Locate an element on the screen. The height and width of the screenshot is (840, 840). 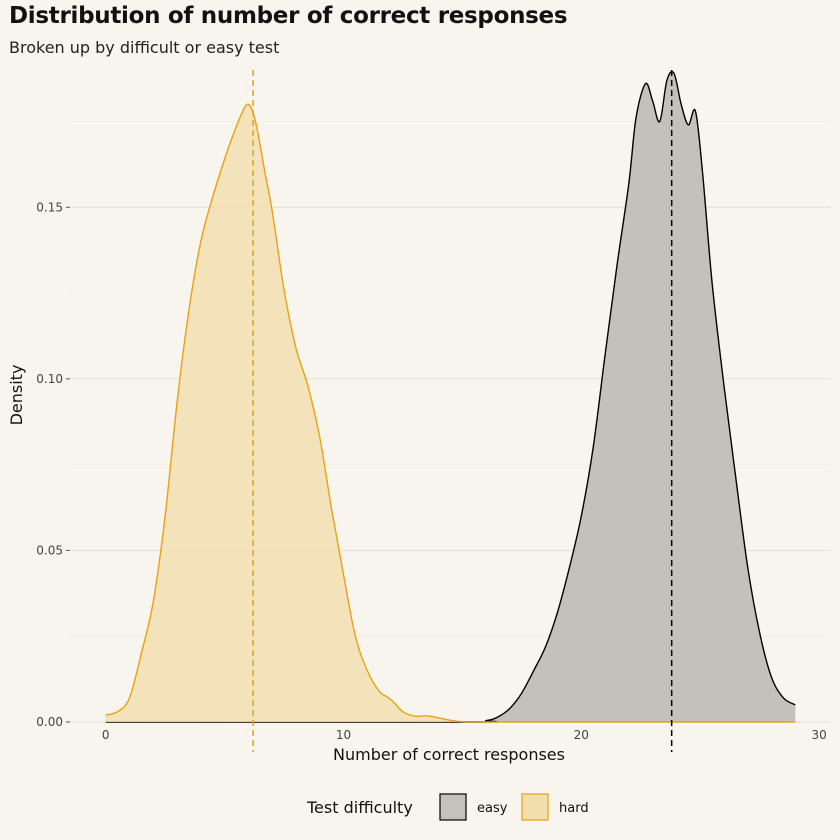
x-tick-label: 20 is located at coordinates (581, 735).